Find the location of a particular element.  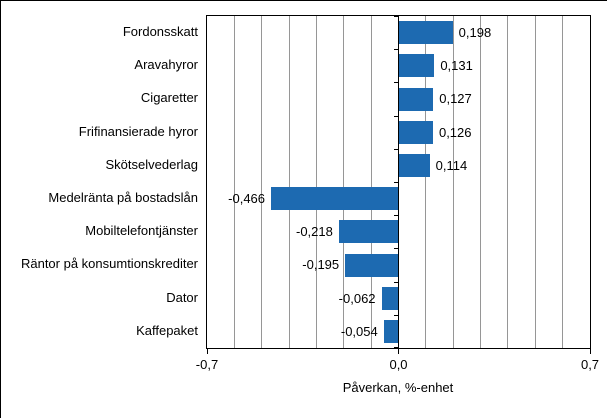

value-label: 0,131 is located at coordinates (456, 66).